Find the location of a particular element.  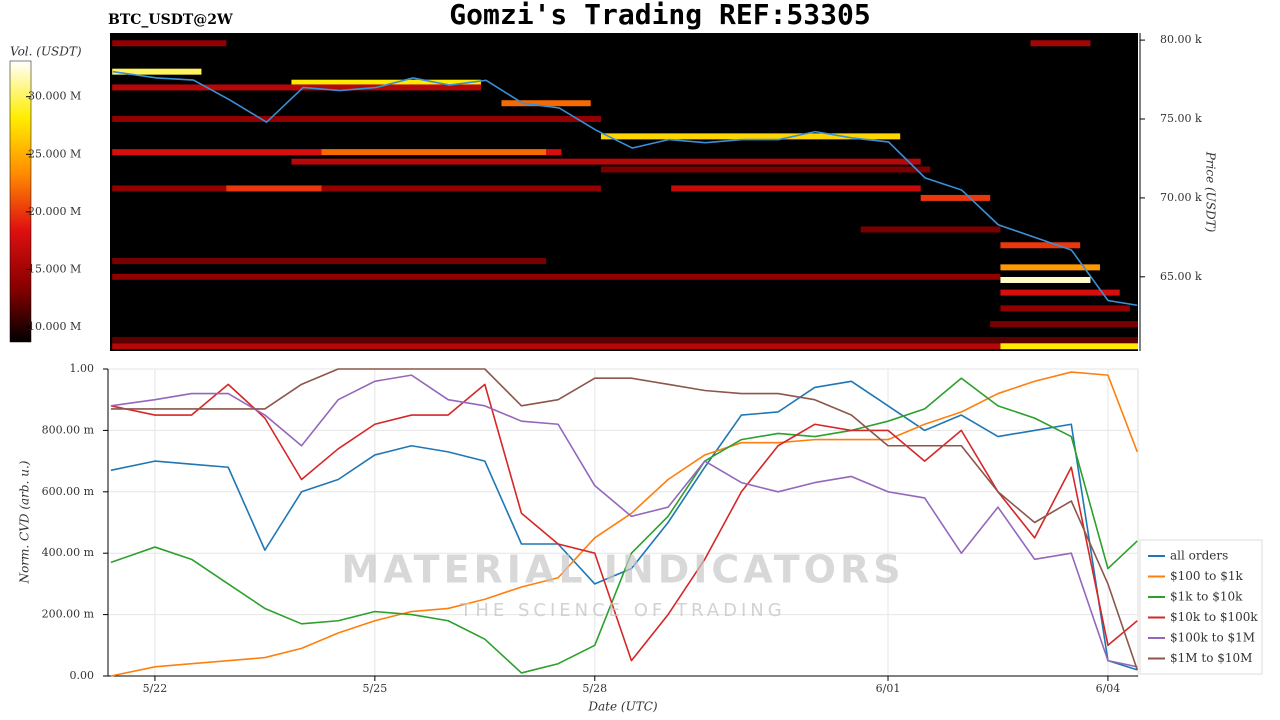

legend is located at coordinates (1201, 607).